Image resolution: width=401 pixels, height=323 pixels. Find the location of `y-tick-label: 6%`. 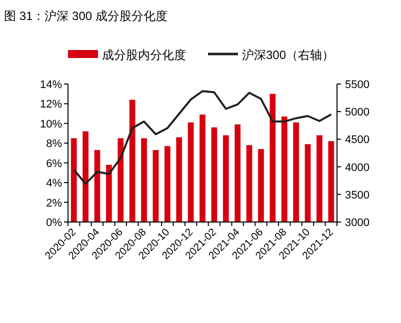

y-tick-label: 6% is located at coordinates (54, 164).